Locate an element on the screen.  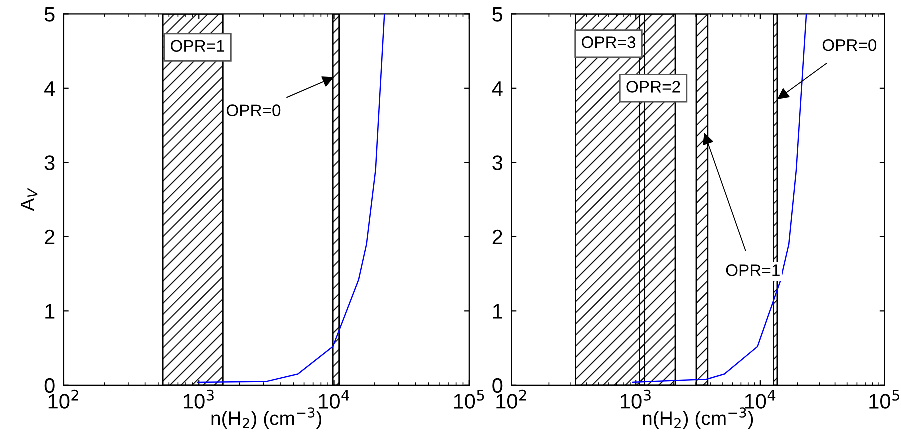
annotation: OPR=2 is located at coordinates (653, 87).